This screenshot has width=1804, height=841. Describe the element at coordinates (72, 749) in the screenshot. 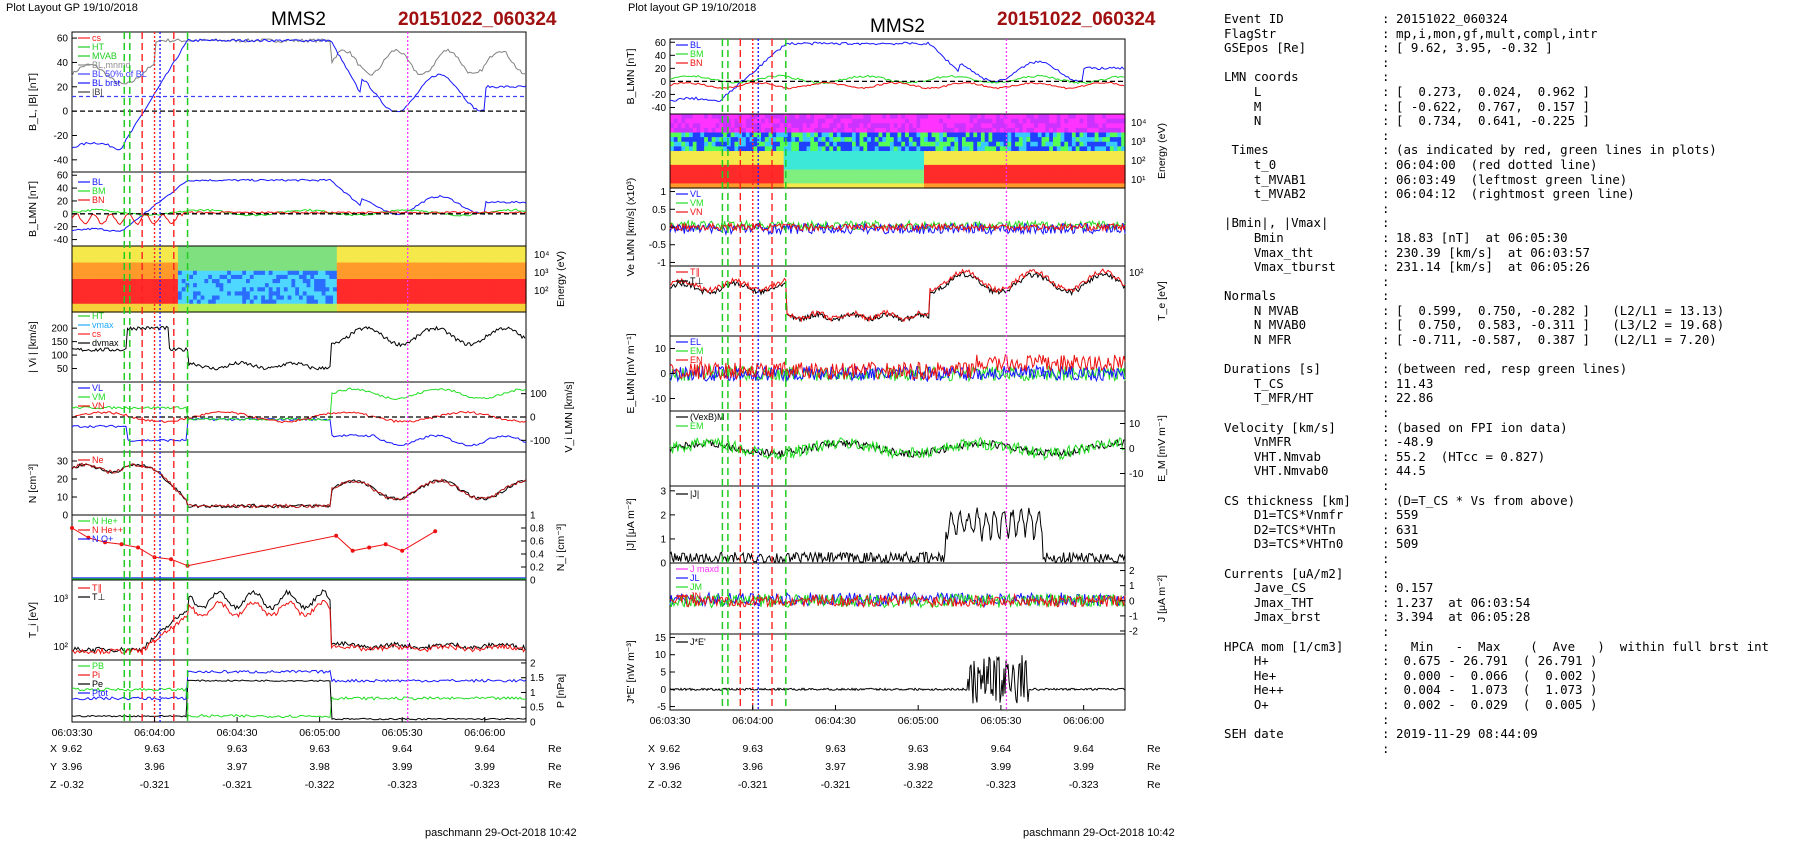

I see `left-position-value: 9.62` at that location.